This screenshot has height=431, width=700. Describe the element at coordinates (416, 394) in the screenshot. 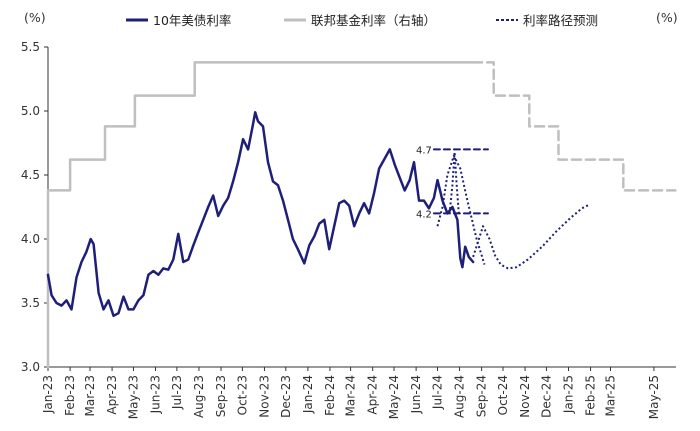

I see `x-tick-label: Jun-24` at that location.